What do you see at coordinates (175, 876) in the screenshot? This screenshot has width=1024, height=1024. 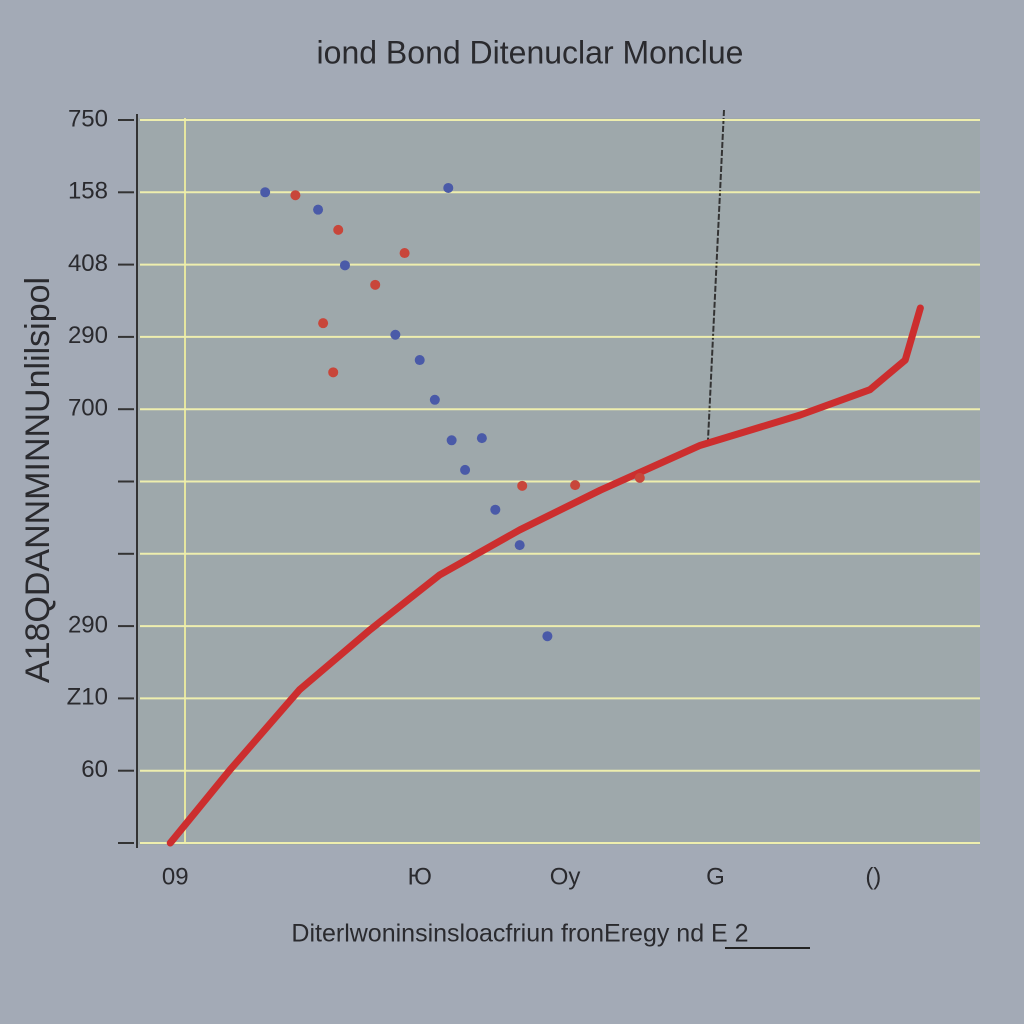 I see `x-tick-label: 09` at bounding box center [175, 876].